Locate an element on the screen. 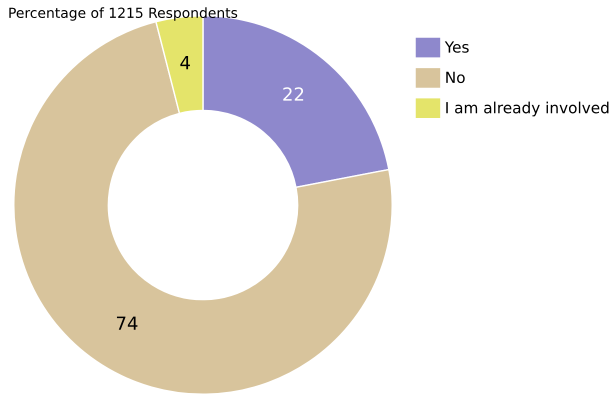 The width and height of the screenshot is (614, 409). data-label: 4 is located at coordinates (185, 63).